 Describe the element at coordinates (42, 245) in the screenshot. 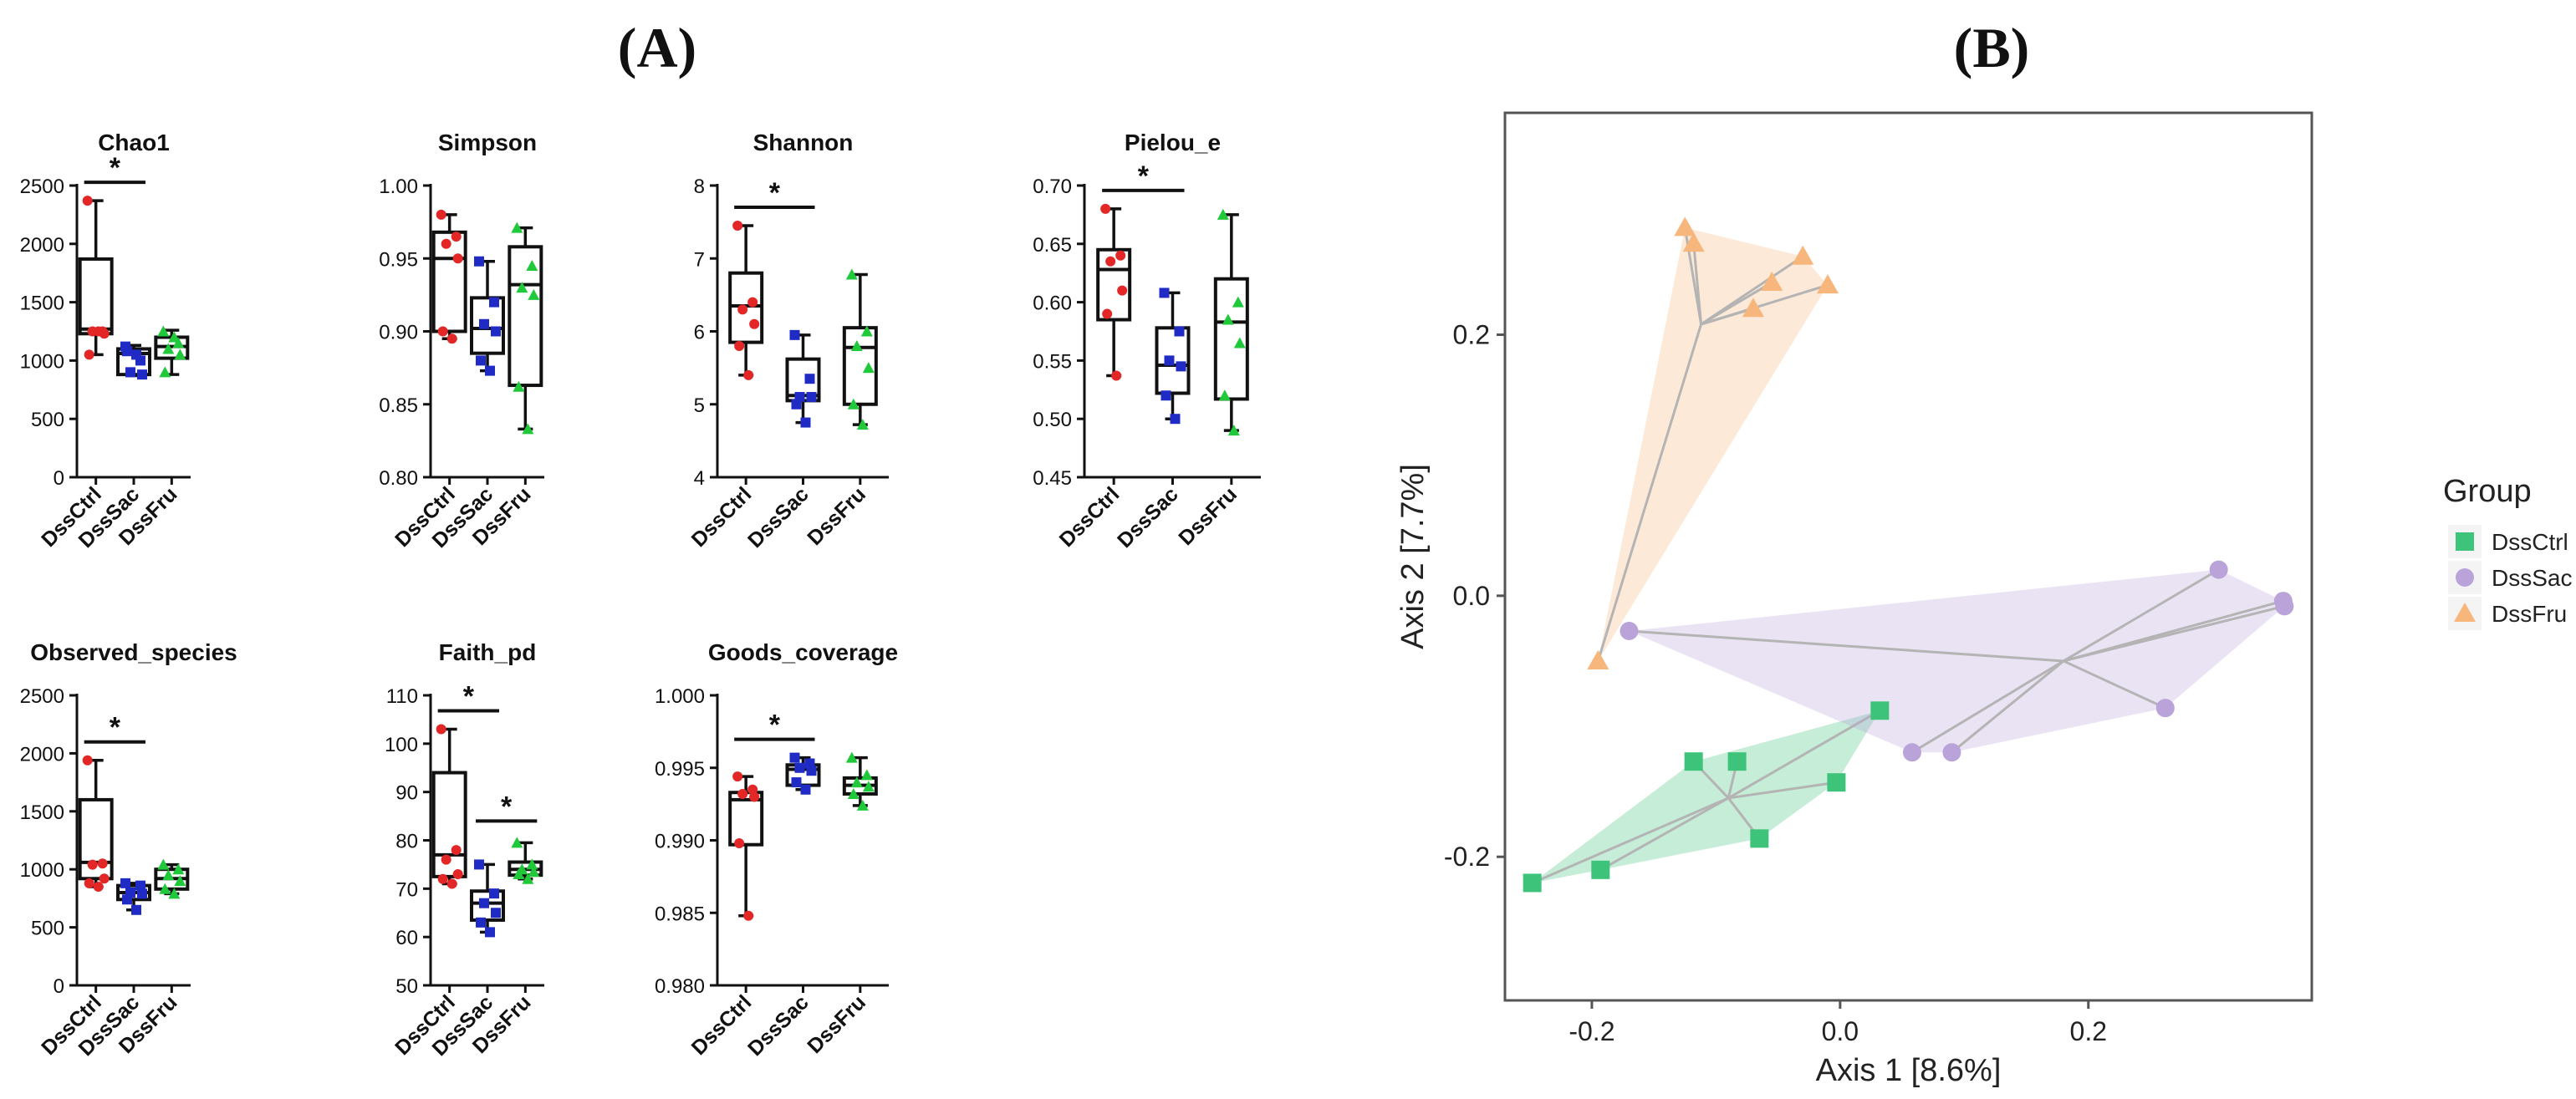

I see `y-tick-label: 2000` at that location.